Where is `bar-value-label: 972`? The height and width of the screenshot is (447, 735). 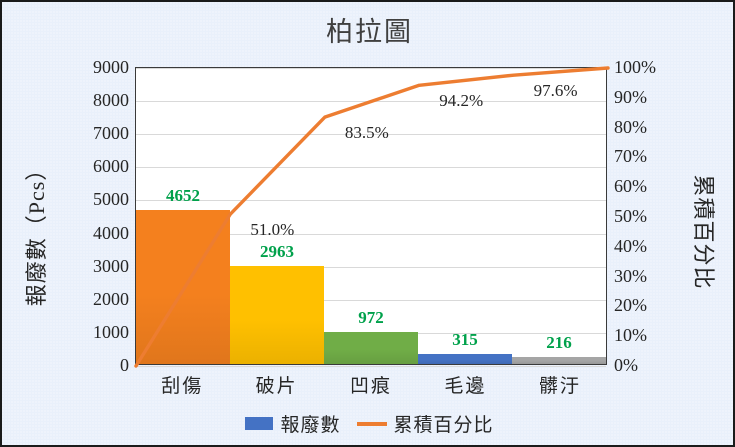 bar-value-label: 972 is located at coordinates (371, 317).